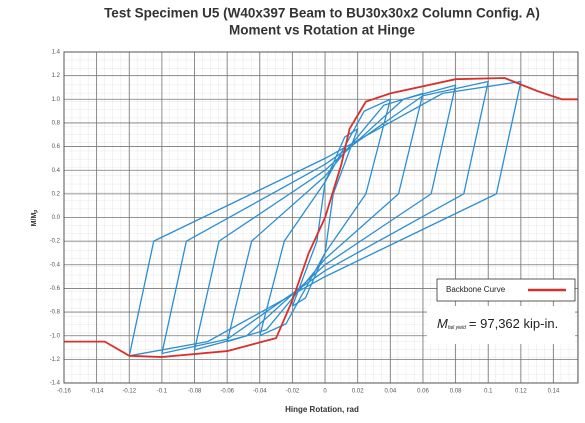 This screenshot has width=585, height=423. What do you see at coordinates (56, 194) in the screenshot?
I see `y-tick-label: 0.2` at bounding box center [56, 194].